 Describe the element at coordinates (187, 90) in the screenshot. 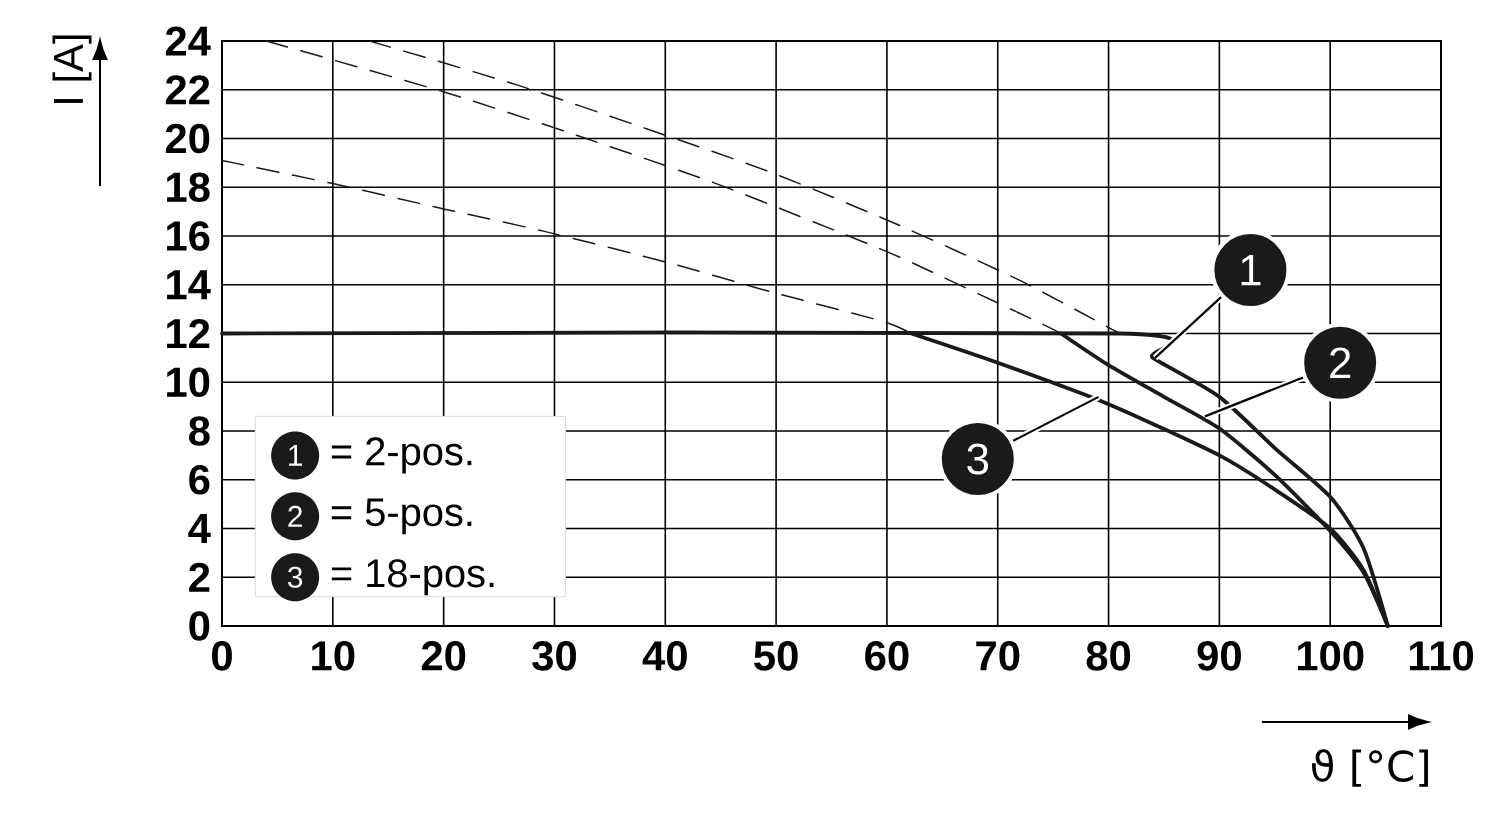

I see `y-tick-label: 22` at that location.